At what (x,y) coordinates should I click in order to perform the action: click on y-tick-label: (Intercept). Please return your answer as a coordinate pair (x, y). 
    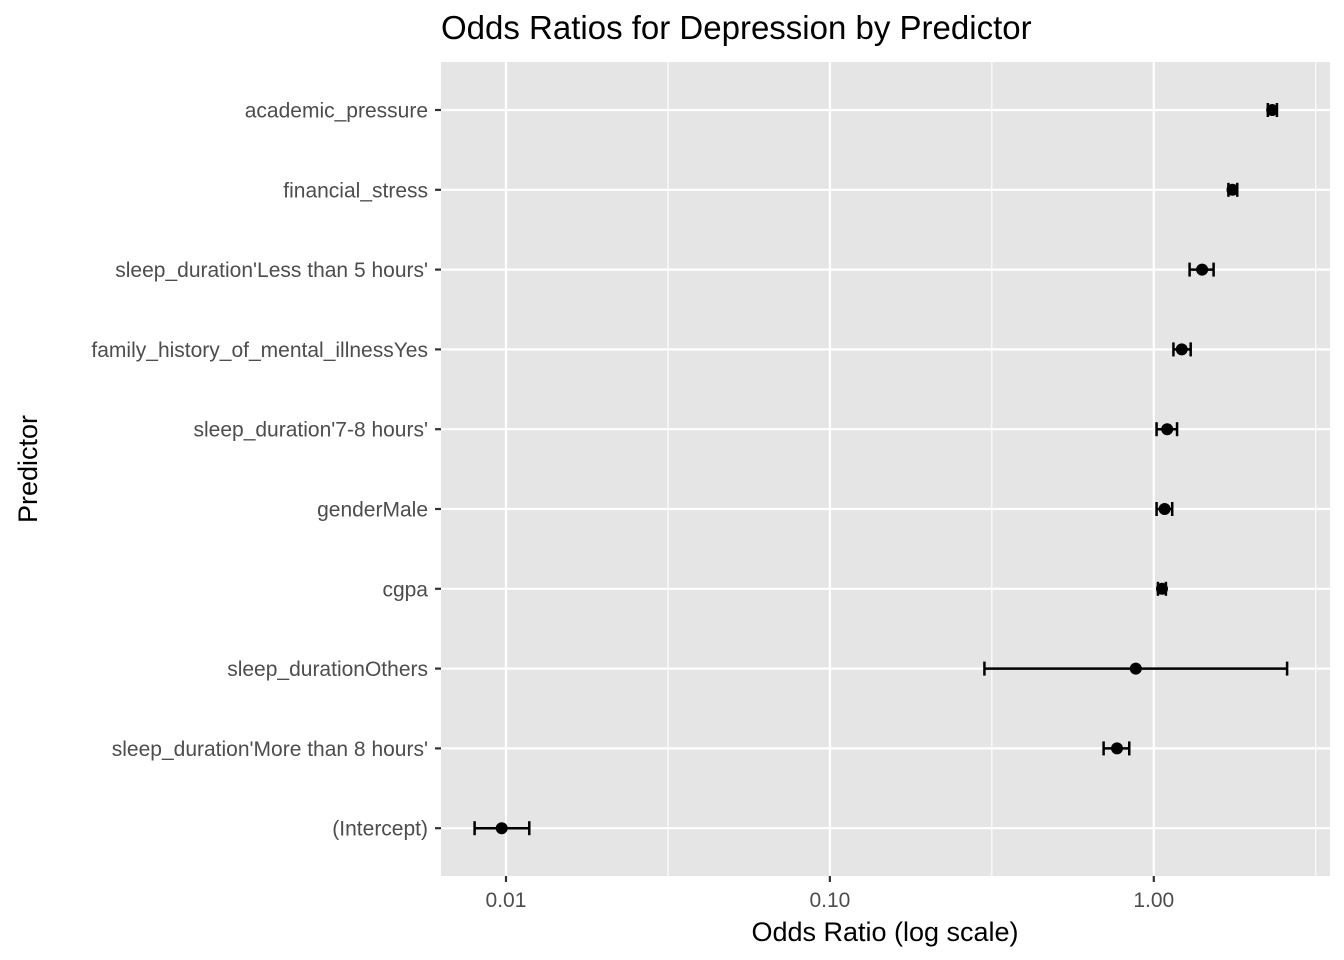
    Looking at the image, I should click on (380, 829).